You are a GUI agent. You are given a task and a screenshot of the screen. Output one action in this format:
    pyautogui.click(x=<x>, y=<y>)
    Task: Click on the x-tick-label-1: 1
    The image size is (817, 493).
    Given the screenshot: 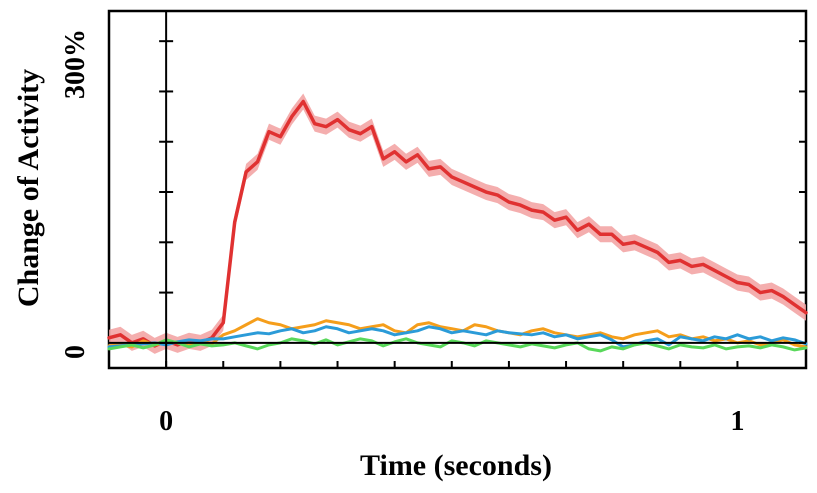 What is the action you would take?
    pyautogui.click(x=737, y=421)
    